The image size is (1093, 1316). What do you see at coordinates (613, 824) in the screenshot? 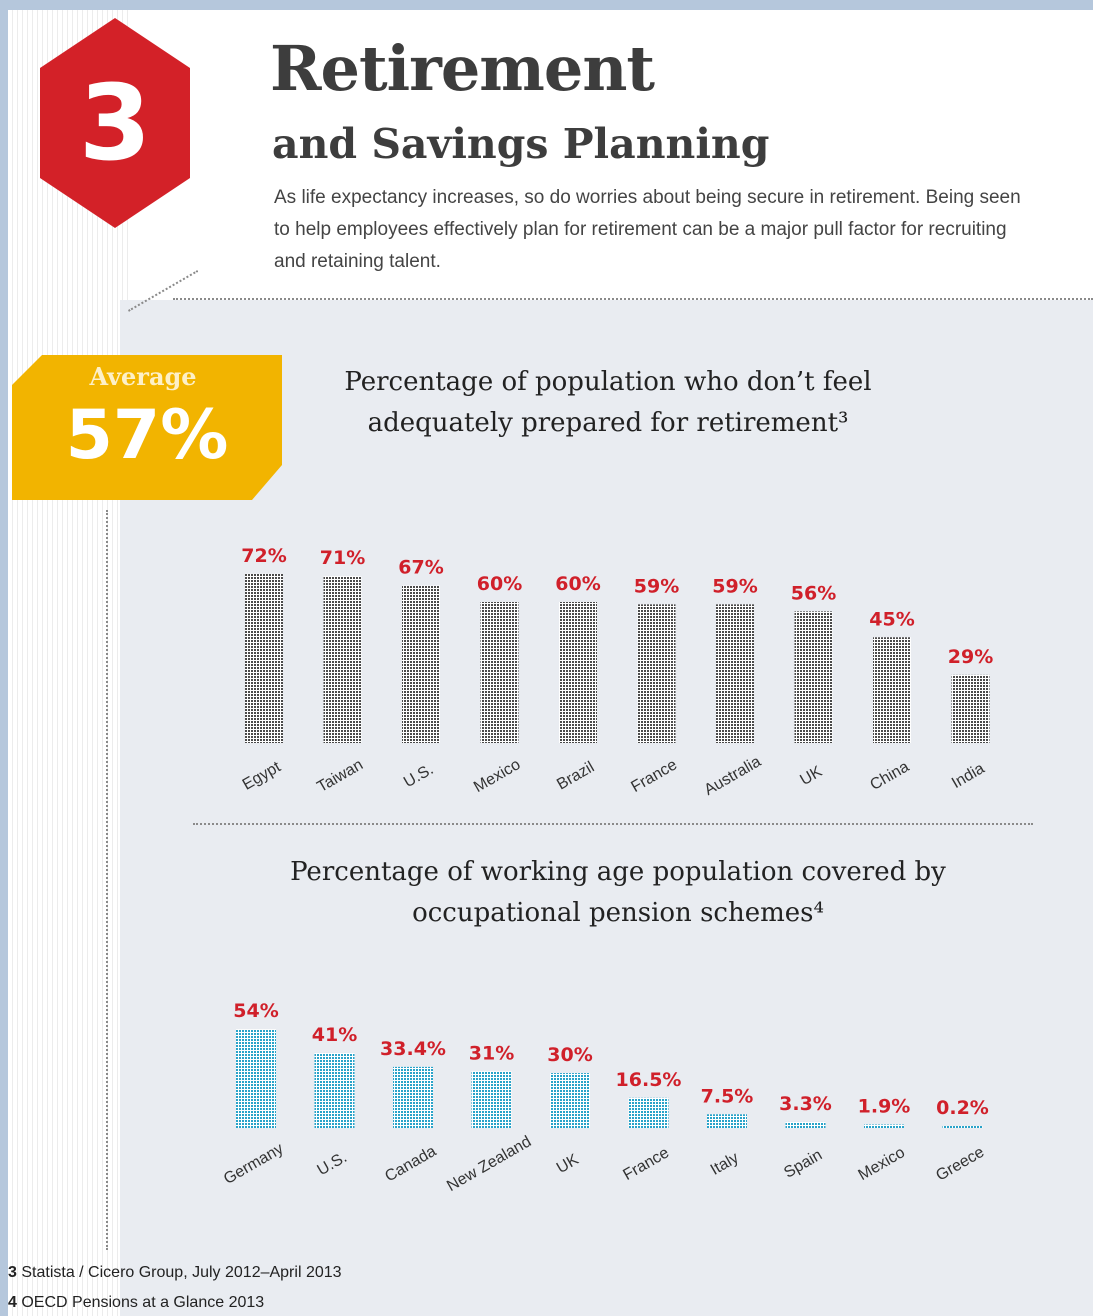
I see `chart-separator` at bounding box center [613, 824].